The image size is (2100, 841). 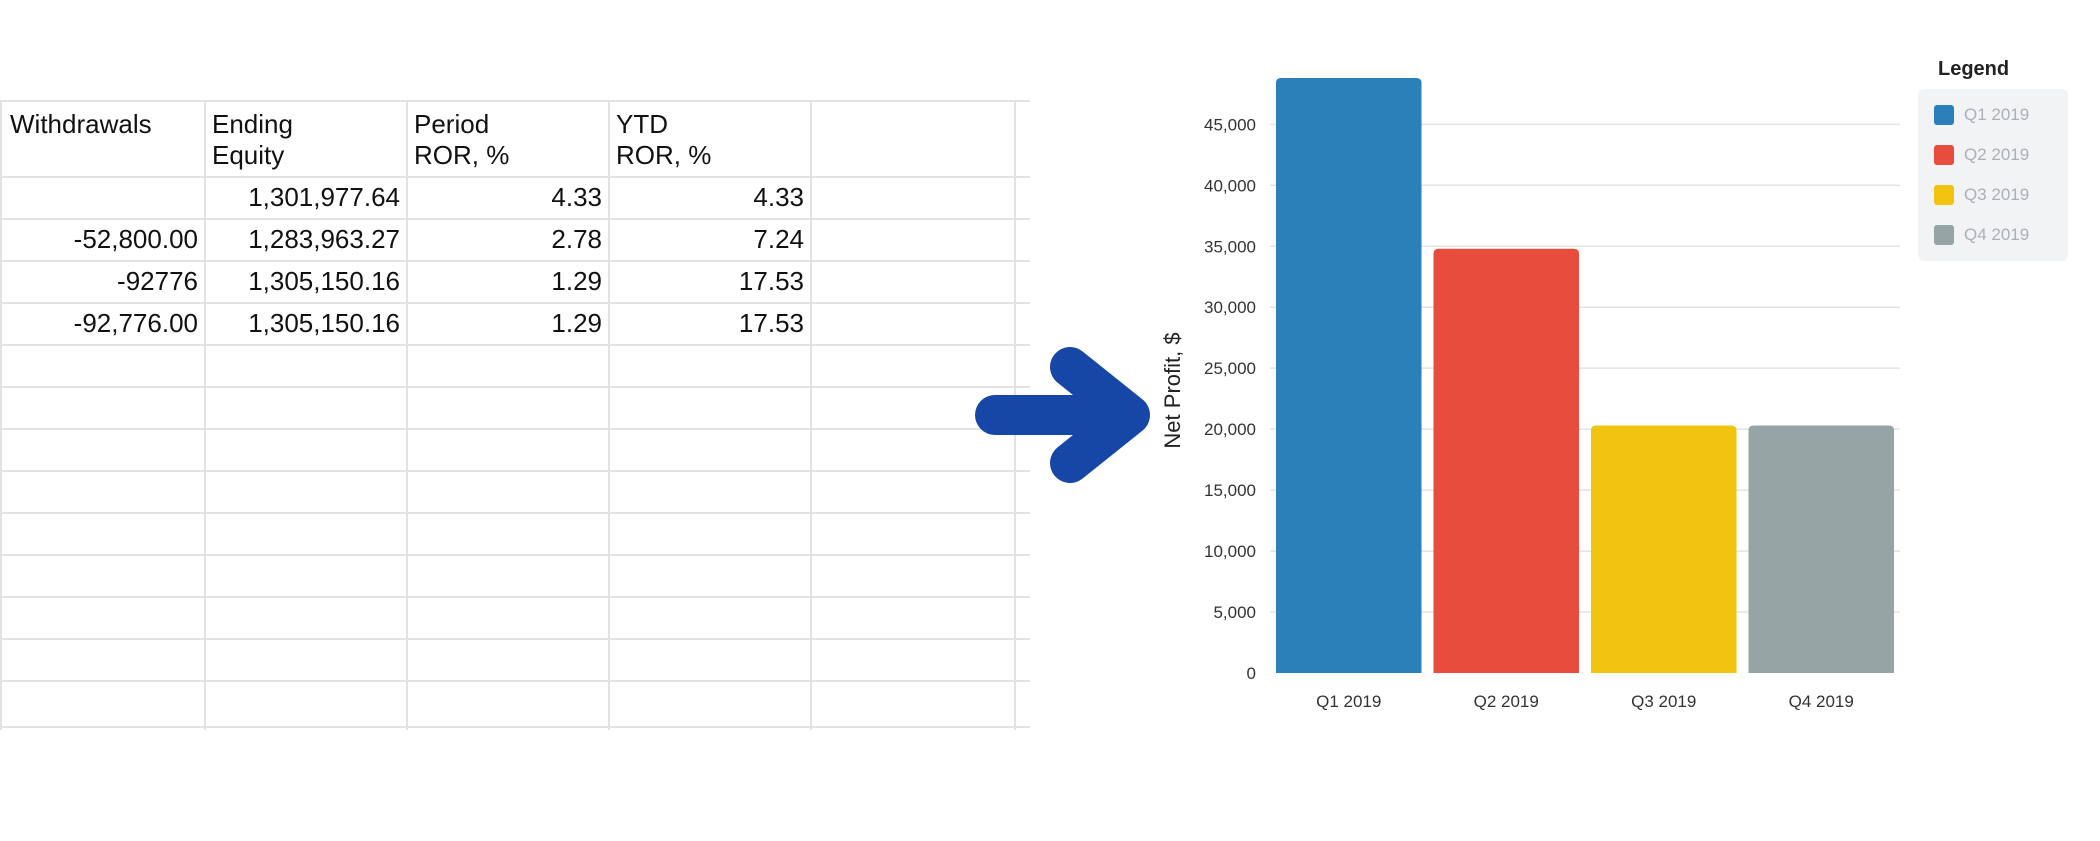 What do you see at coordinates (1062, 415) in the screenshot?
I see `arrow-right-icon` at bounding box center [1062, 415].